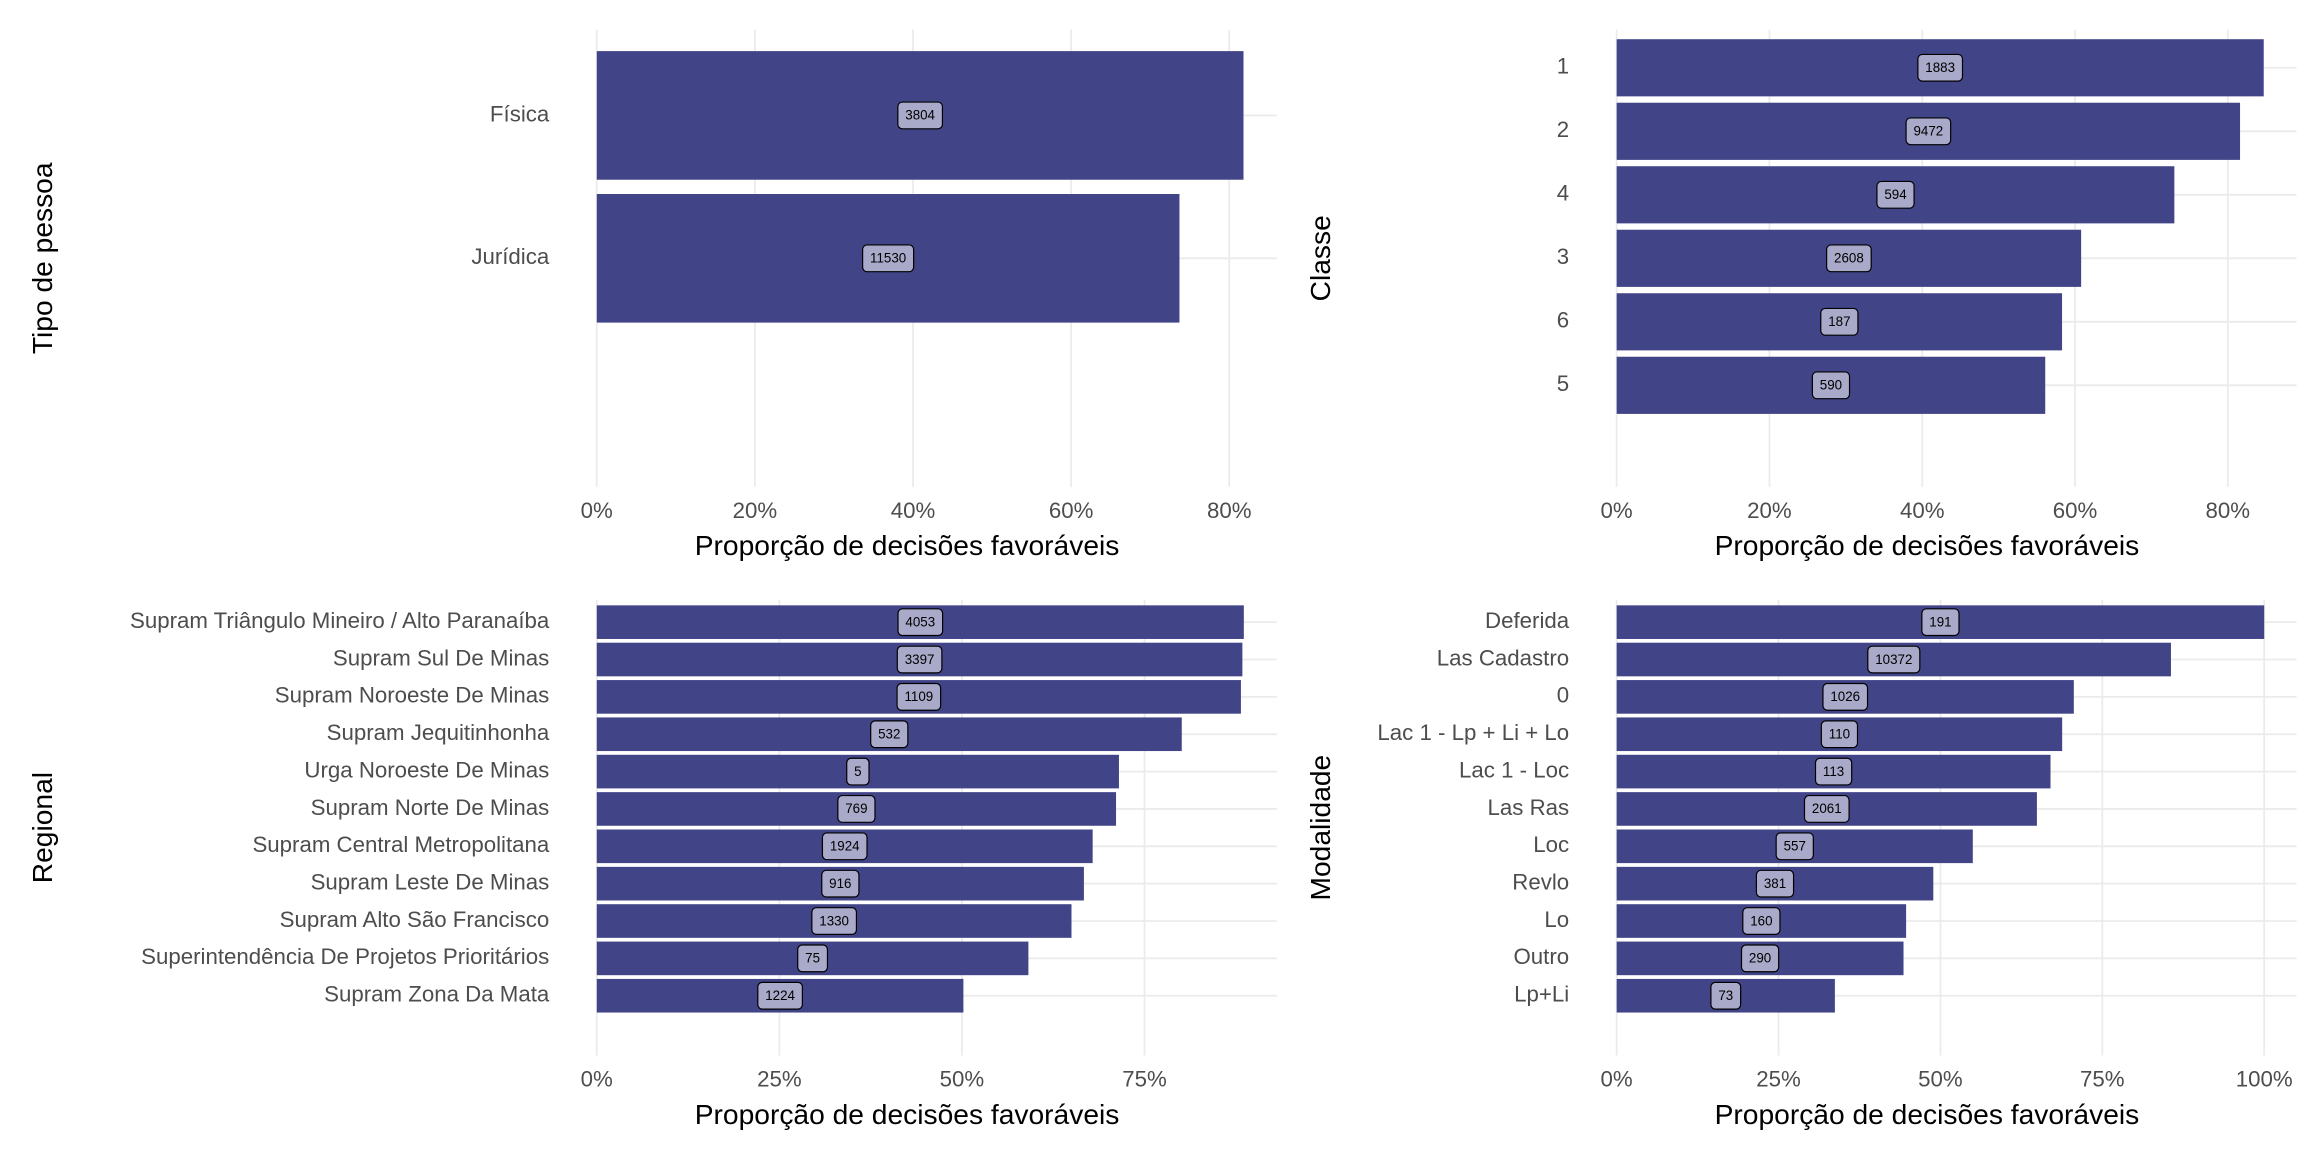 The height and width of the screenshot is (1152, 2304). What do you see at coordinates (441, 657) in the screenshot?
I see `y-tick-label: Supram Sul De Minas` at bounding box center [441, 657].